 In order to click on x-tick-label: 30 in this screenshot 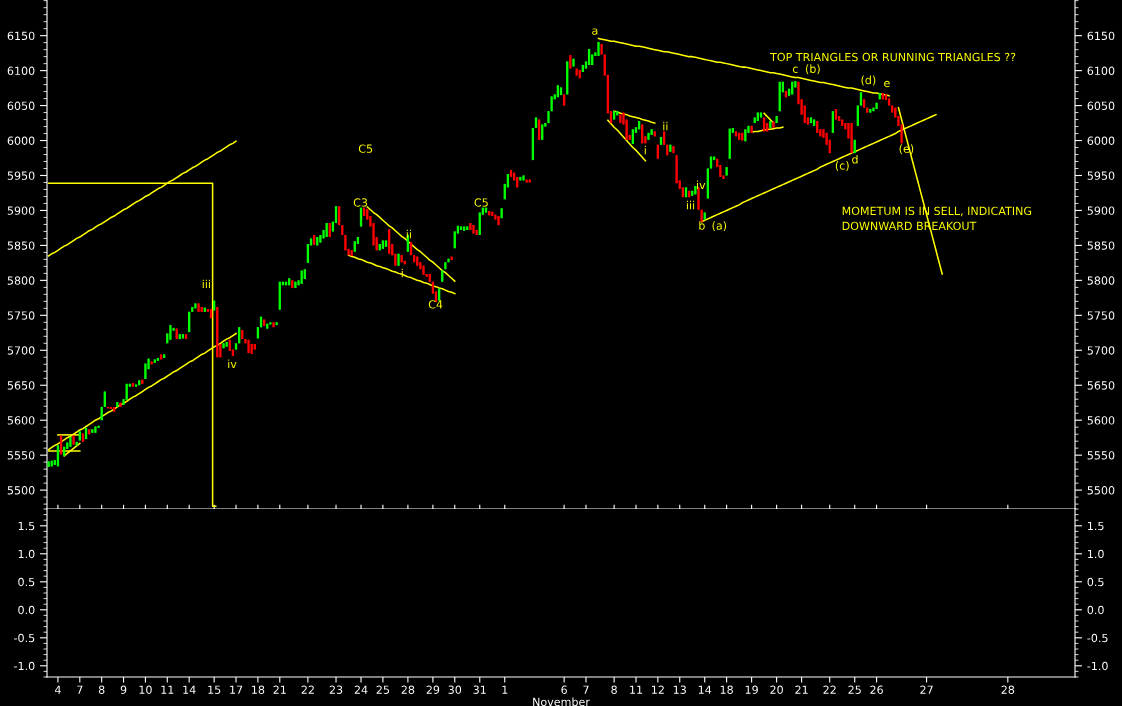, I will do `click(455, 689)`.